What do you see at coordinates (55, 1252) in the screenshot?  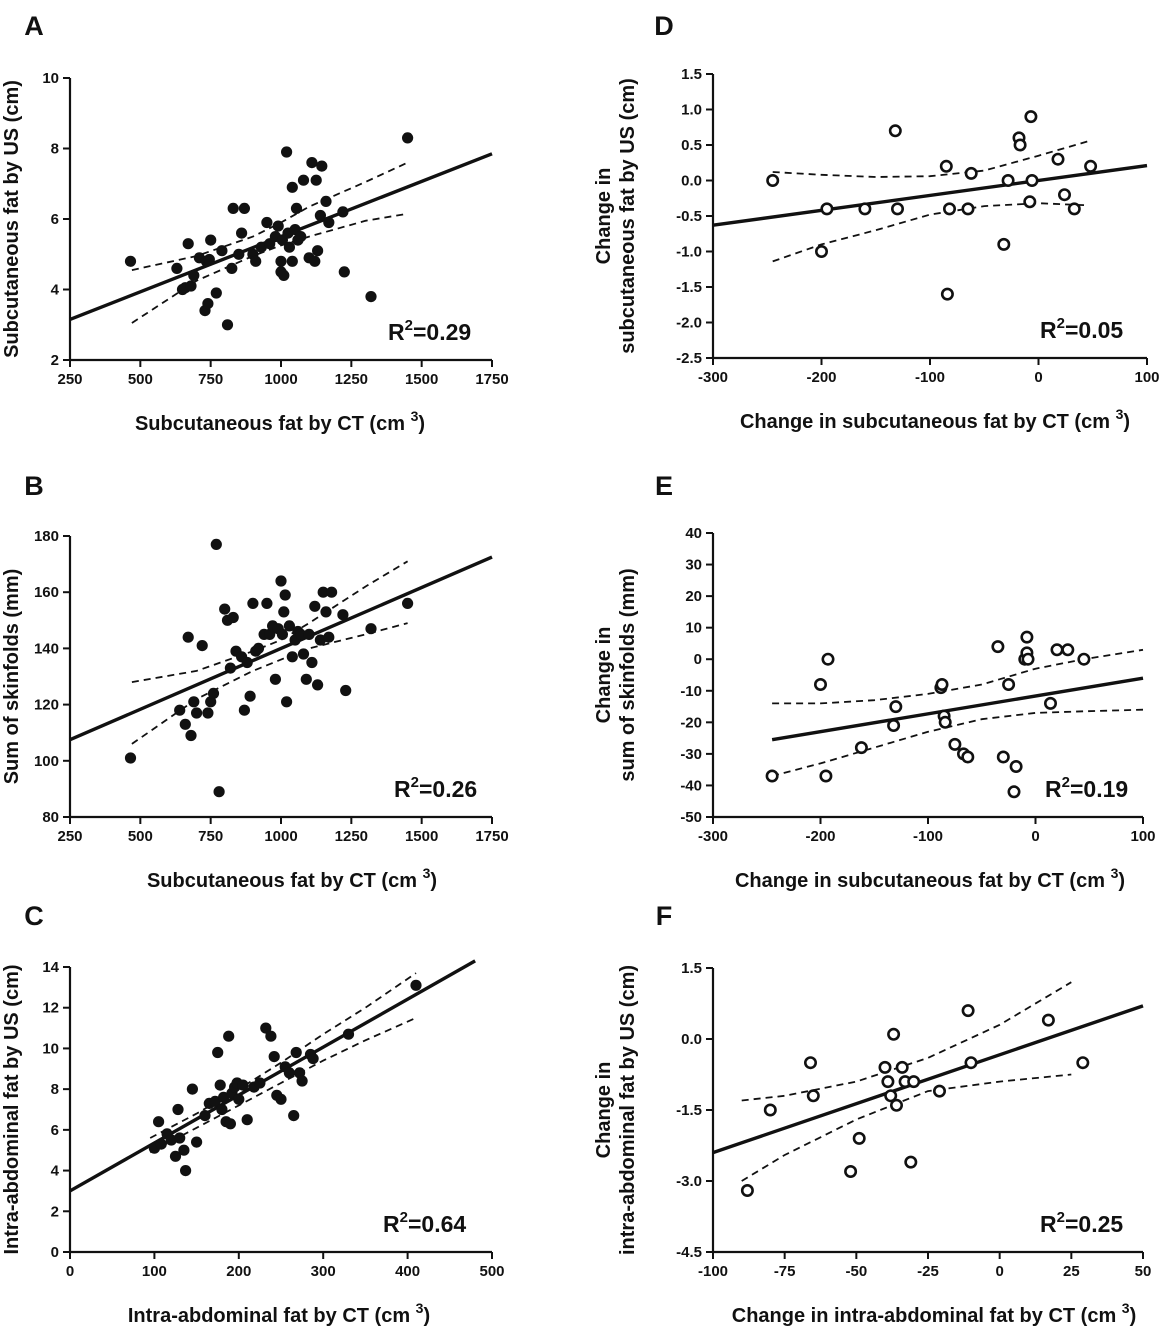 I see `panel-c-y-tick-label: 0` at bounding box center [55, 1252].